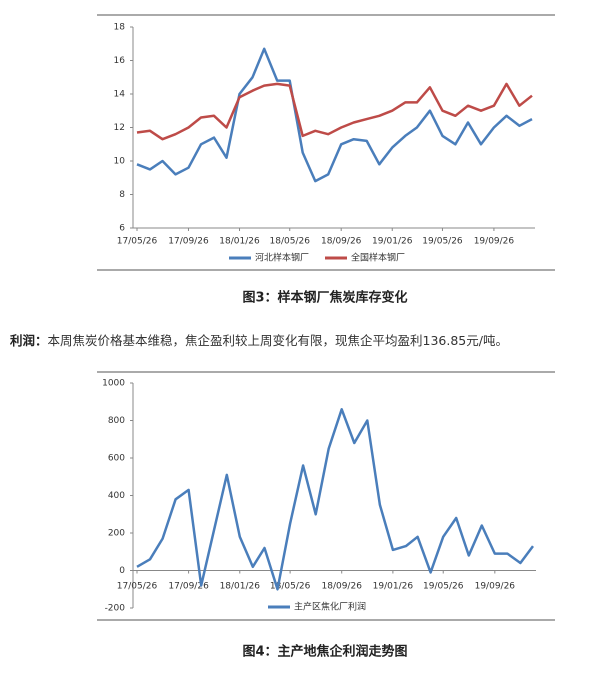 The height and width of the screenshot is (676, 614). I want to click on y-tick-label: 8, so click(122, 195).